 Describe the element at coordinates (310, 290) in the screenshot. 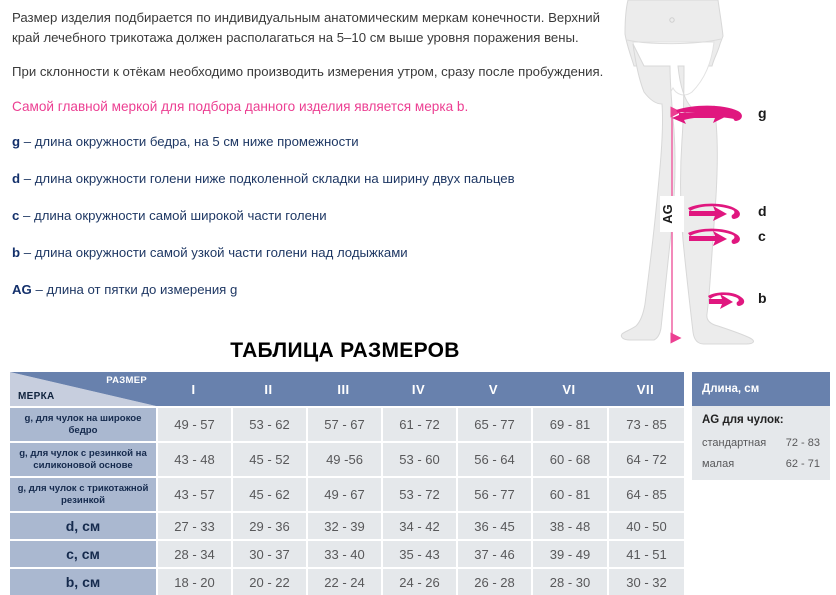

I see `definition-ag: AG – длина от пятки до измерения g` at that location.